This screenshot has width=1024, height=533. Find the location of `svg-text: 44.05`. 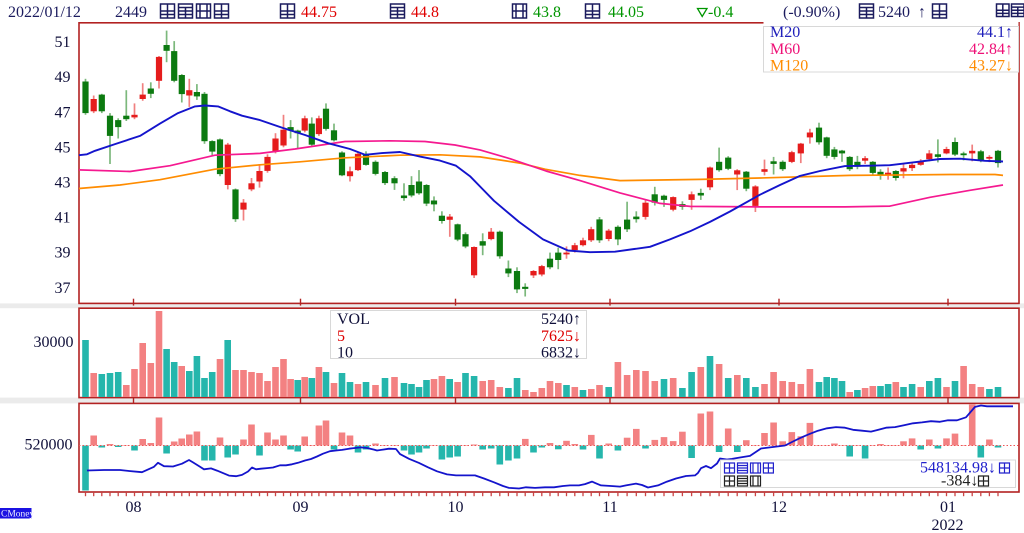

svg-text: 44.05 is located at coordinates (626, 12).